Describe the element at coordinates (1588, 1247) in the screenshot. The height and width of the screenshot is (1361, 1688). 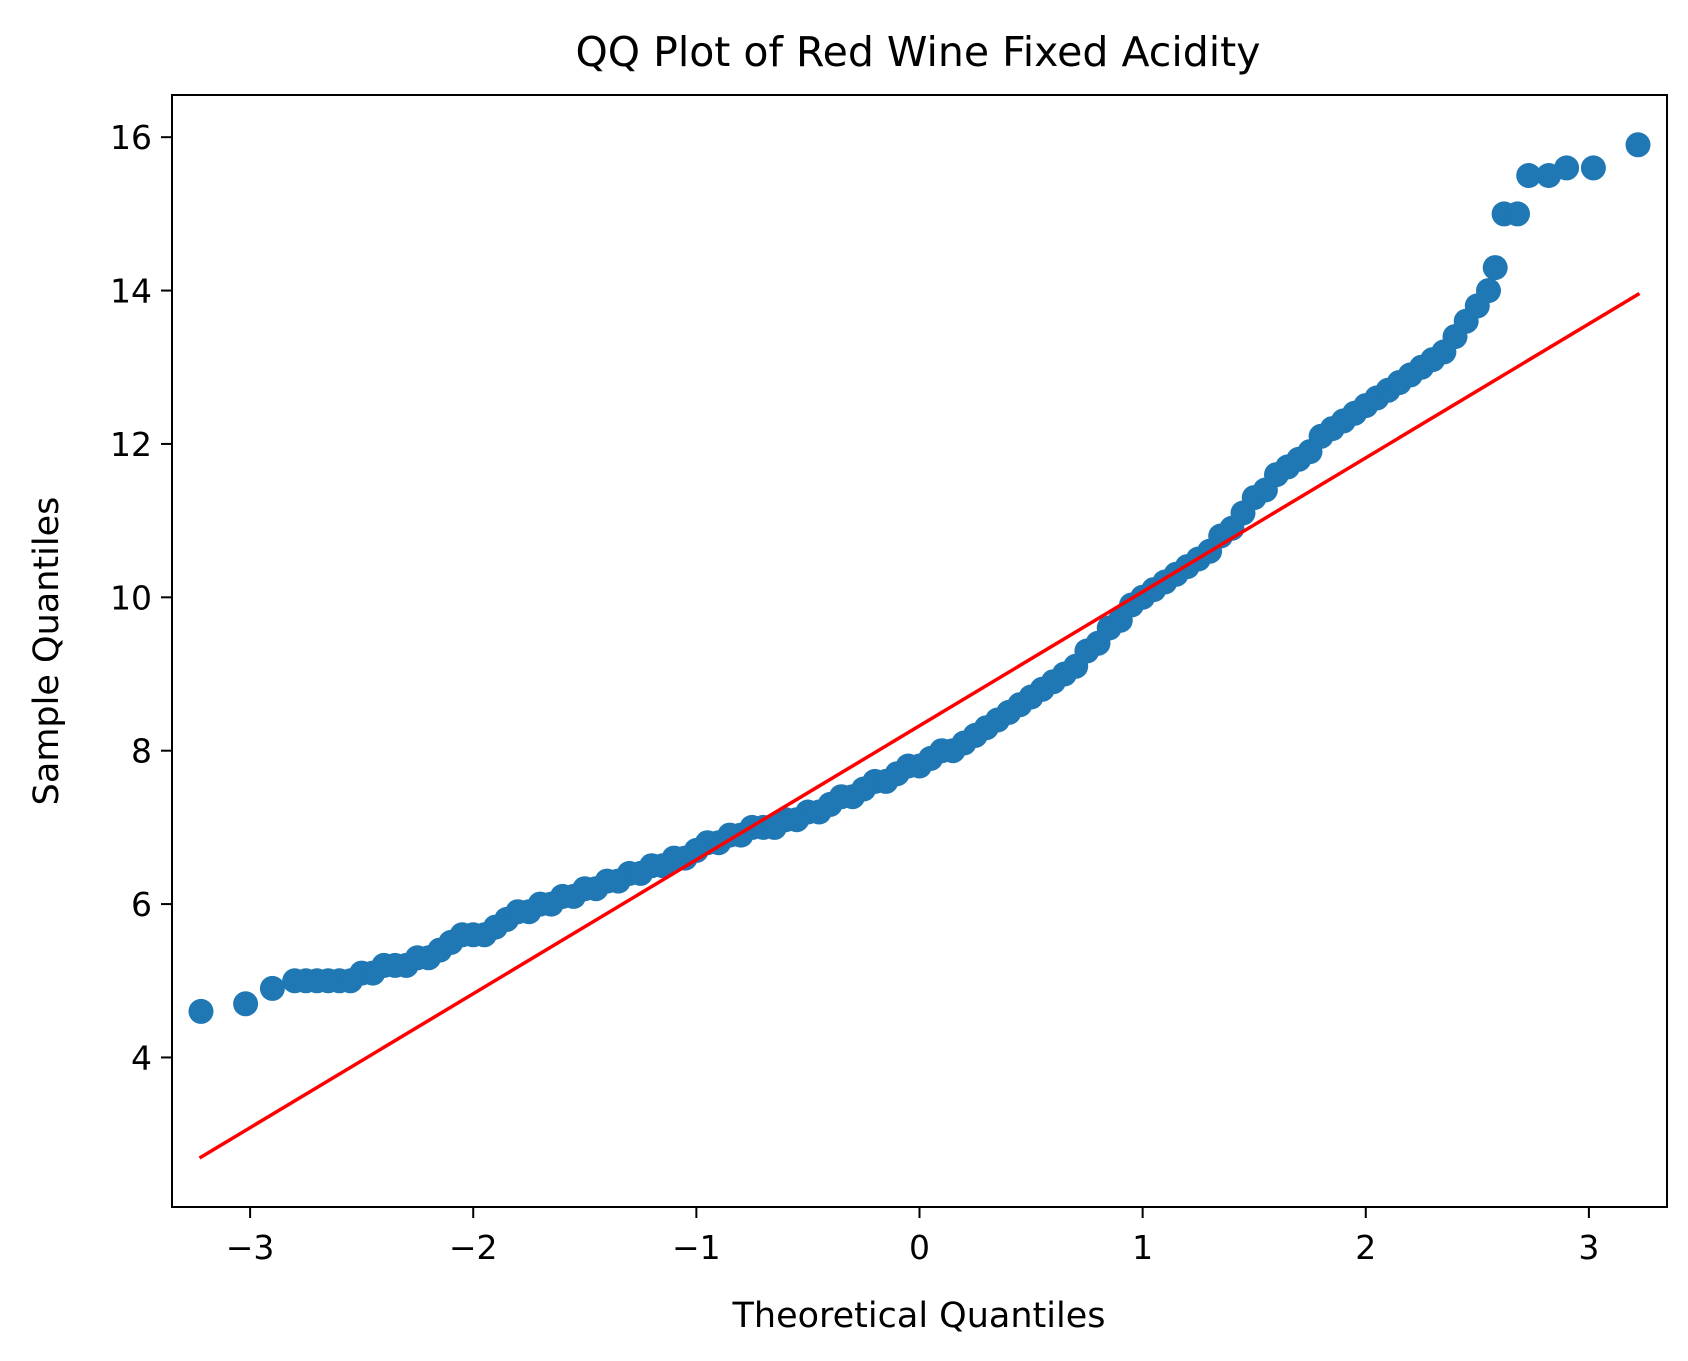
I see `x-tick-label: 3` at that location.